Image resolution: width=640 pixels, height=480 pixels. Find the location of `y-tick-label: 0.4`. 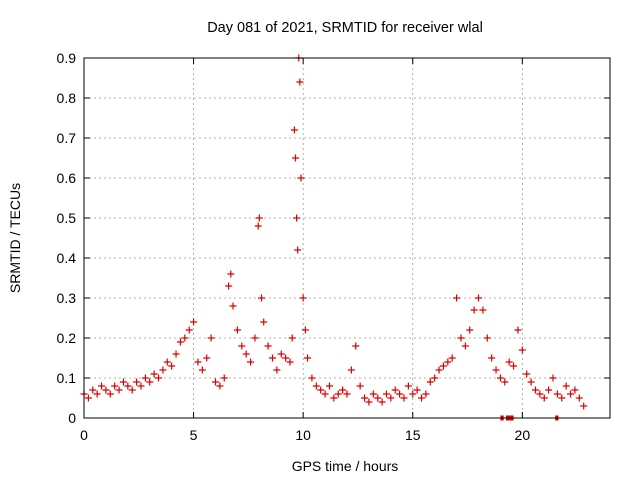

y-tick-label: 0.4 is located at coordinates (67, 258).